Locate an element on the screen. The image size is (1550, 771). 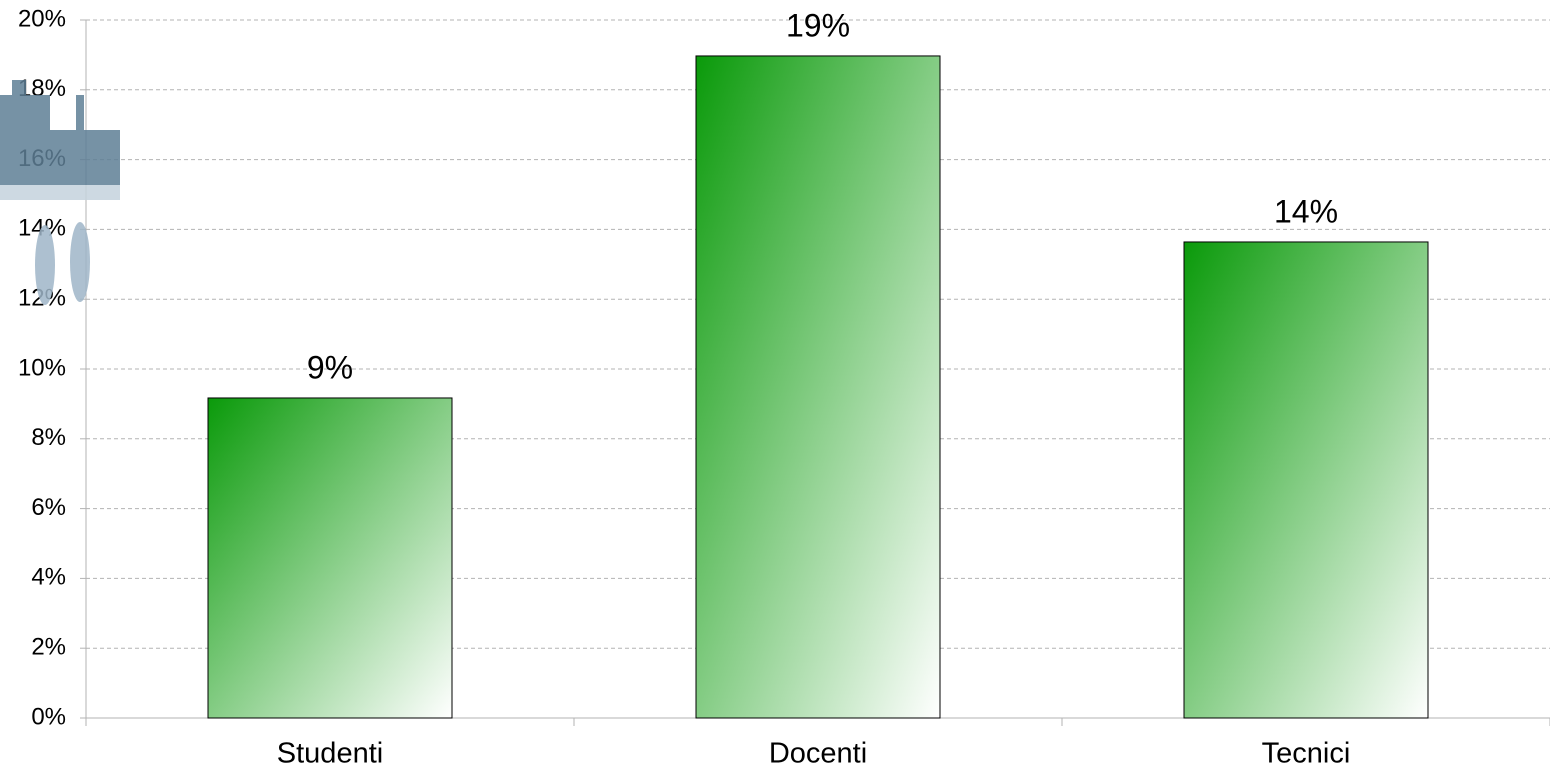
value-label: 14% is located at coordinates (1306, 211).